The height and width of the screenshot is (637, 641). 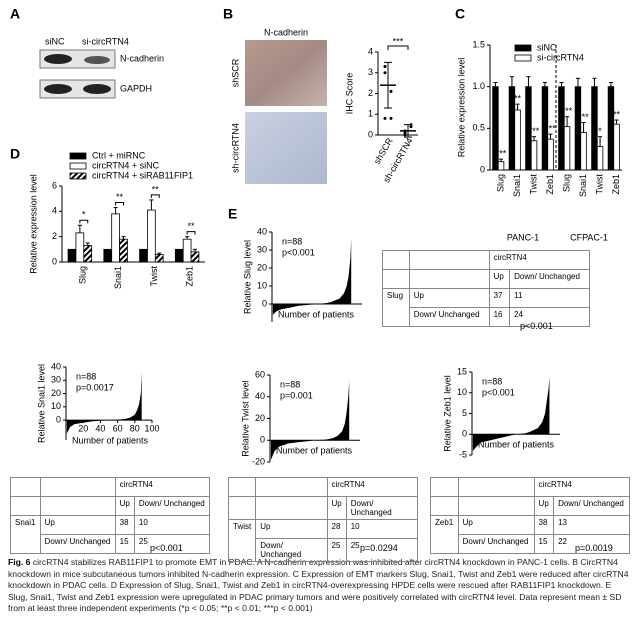 I want to click on y-axis-label: Relative Snai1 level, so click(x=41, y=403).